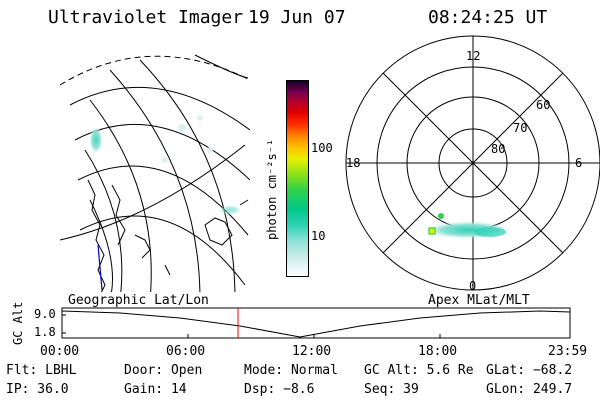 The width and height of the screenshot is (600, 400). What do you see at coordinates (391, 389) in the screenshot?
I see `status-seq: Seq: 39` at bounding box center [391, 389].